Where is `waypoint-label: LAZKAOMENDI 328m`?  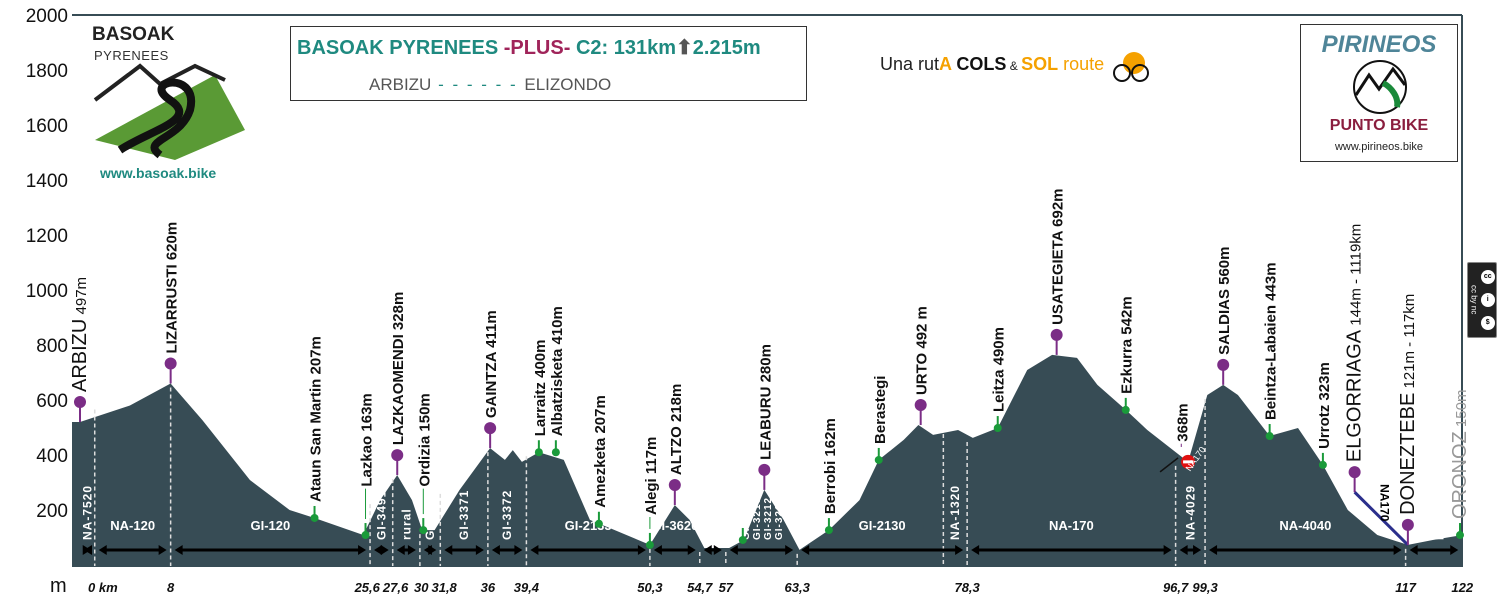 waypoint-label: LAZKAOMENDI 328m is located at coordinates (398, 368).